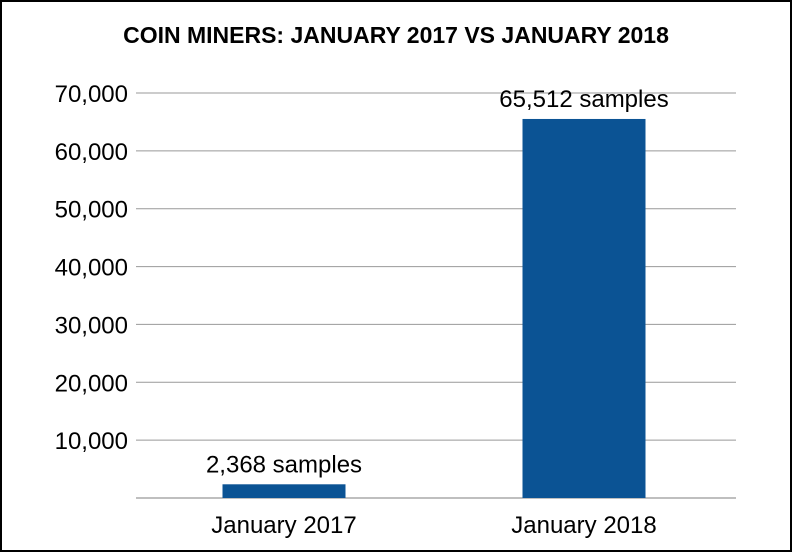 The height and width of the screenshot is (552, 792). Describe the element at coordinates (91, 383) in the screenshot. I see `y-tick-label: 20,000` at that location.